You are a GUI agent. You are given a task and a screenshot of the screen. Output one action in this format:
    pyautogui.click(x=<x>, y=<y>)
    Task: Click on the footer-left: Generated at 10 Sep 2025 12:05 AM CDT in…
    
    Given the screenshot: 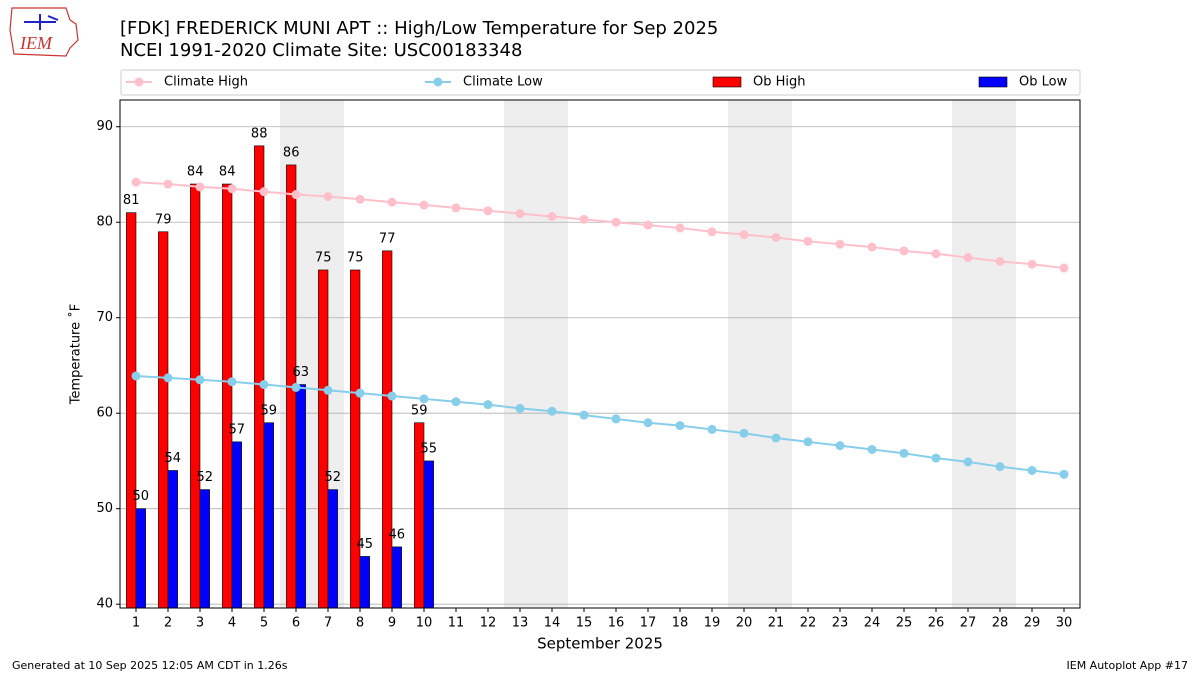 What is the action you would take?
    pyautogui.click(x=150, y=665)
    